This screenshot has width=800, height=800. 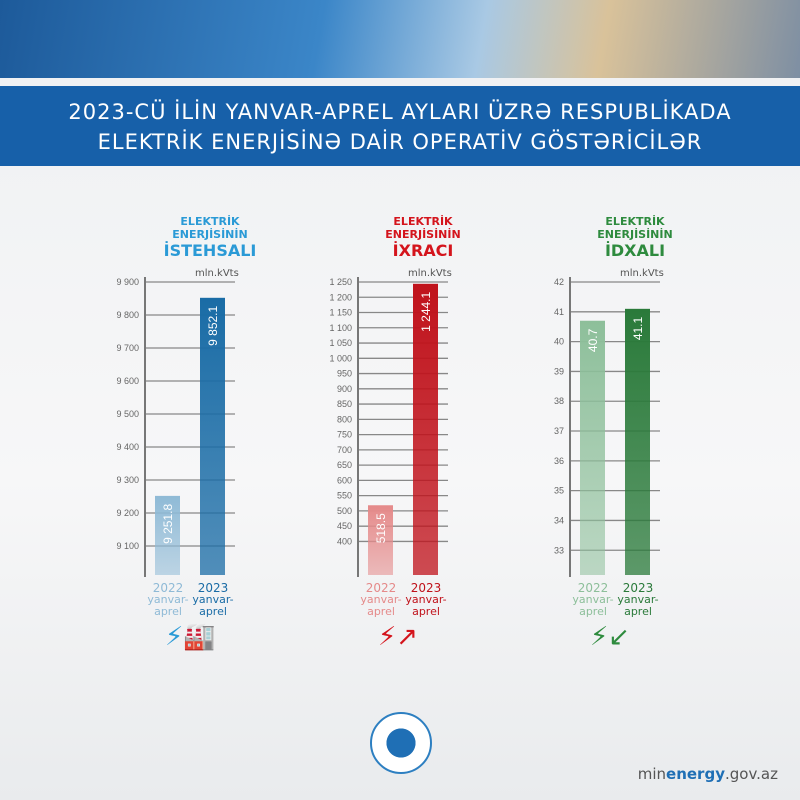 What do you see at coordinates (344, 496) in the screenshot?
I see `tick-label: 550` at bounding box center [344, 496].